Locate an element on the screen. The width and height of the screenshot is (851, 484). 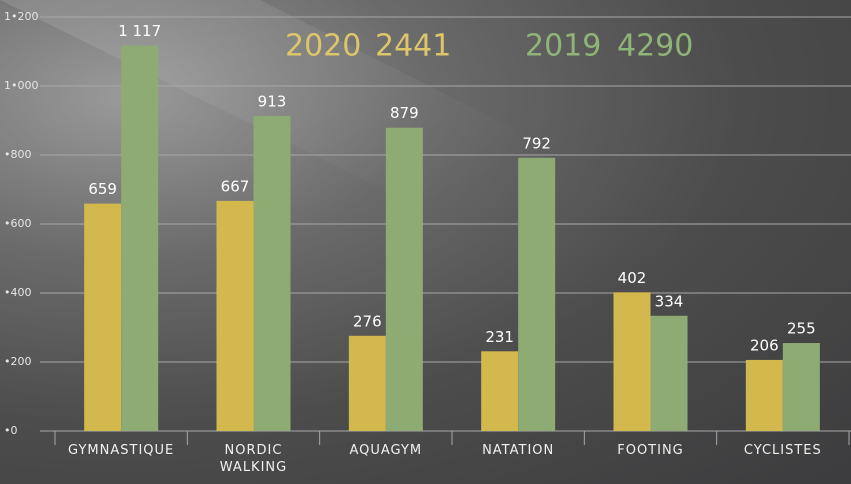
data-label: 659 is located at coordinates (102, 189).